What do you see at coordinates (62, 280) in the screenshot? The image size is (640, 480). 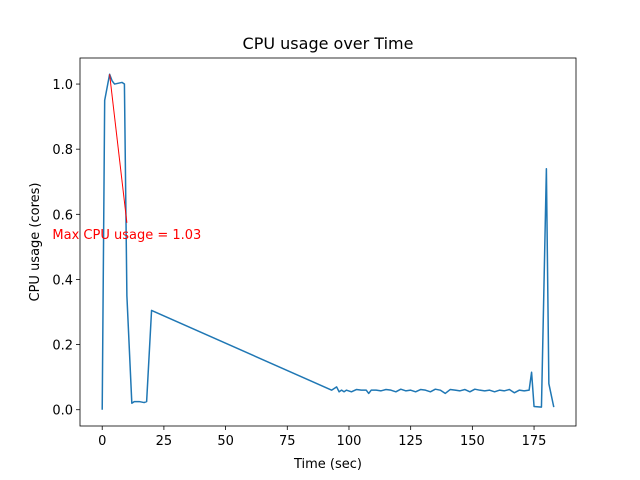 I see `y-tick-label: 0.4` at bounding box center [62, 280].